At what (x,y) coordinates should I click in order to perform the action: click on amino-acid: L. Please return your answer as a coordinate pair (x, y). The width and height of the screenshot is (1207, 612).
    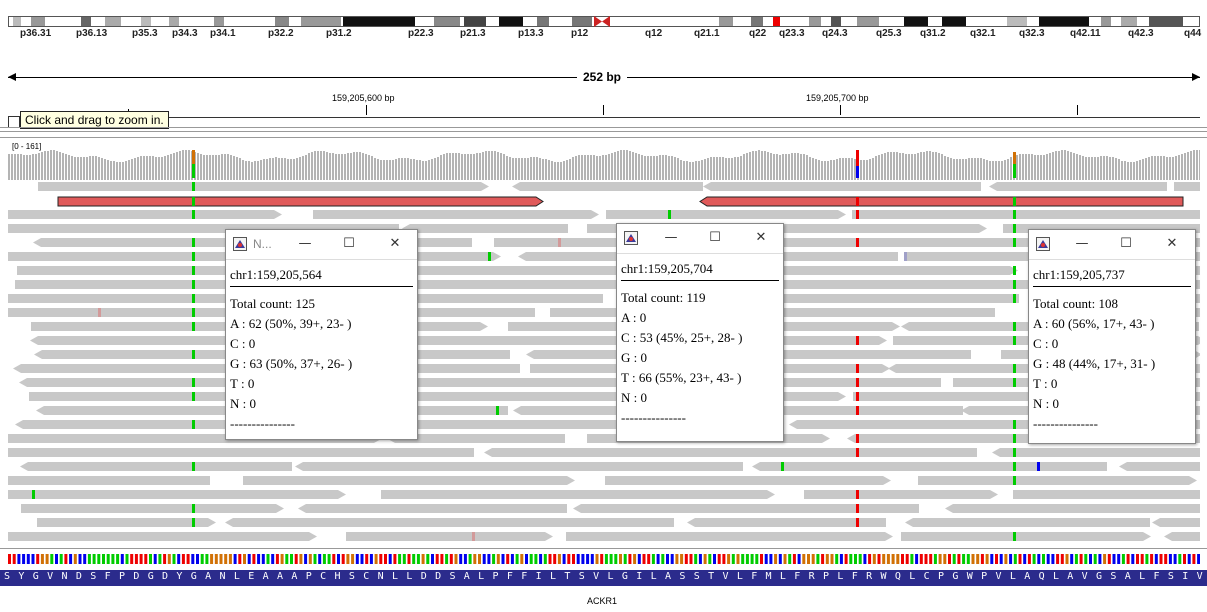
    Looking at the image, I should click on (1142, 576).